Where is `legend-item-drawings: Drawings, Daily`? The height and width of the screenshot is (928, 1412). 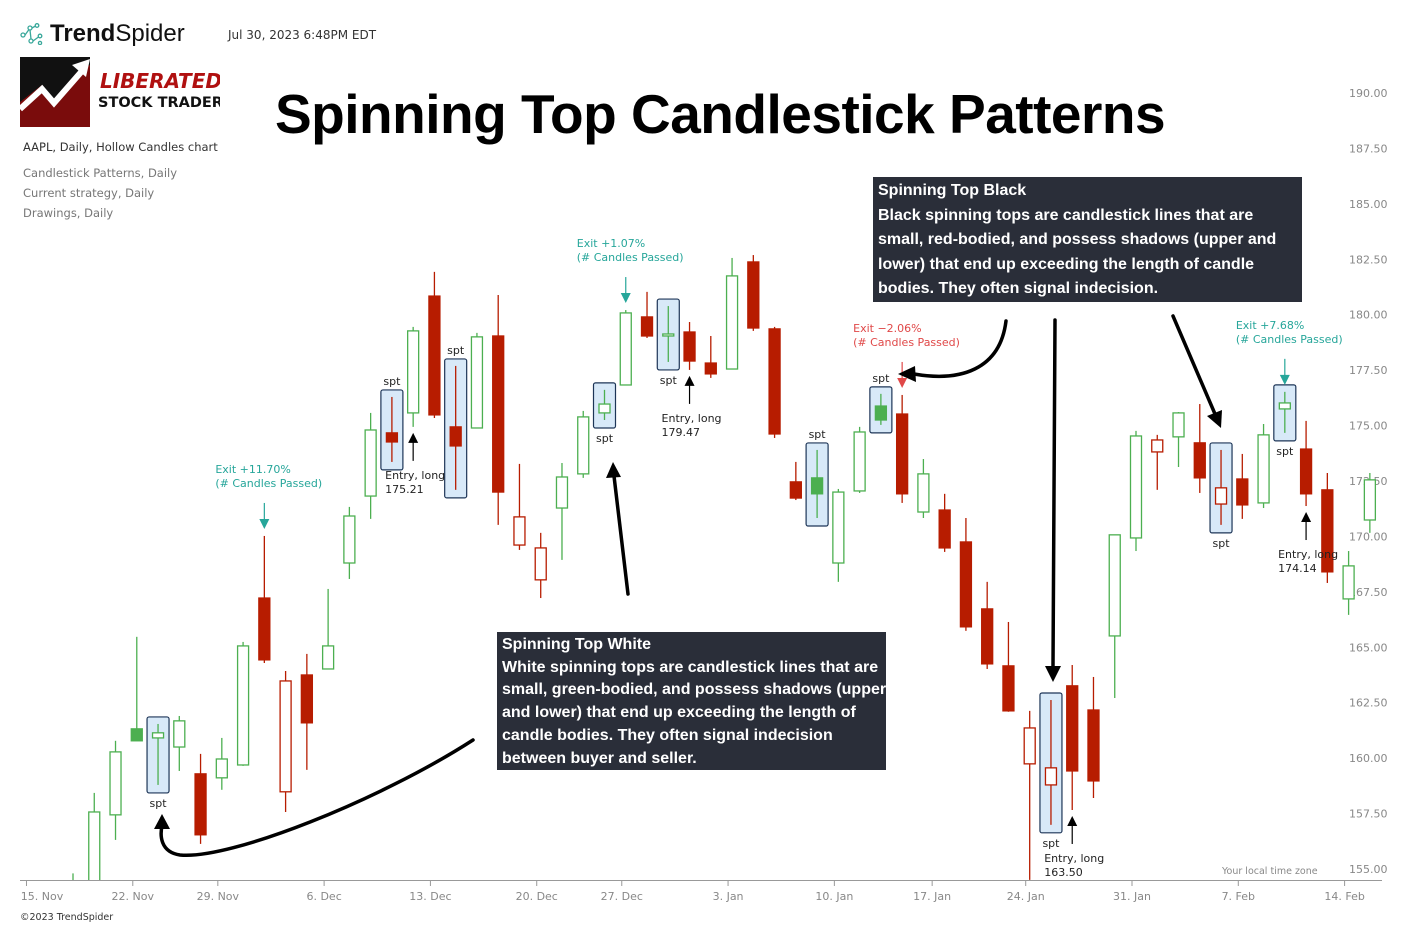
legend-item-drawings: Drawings, Daily is located at coordinates (68, 213).